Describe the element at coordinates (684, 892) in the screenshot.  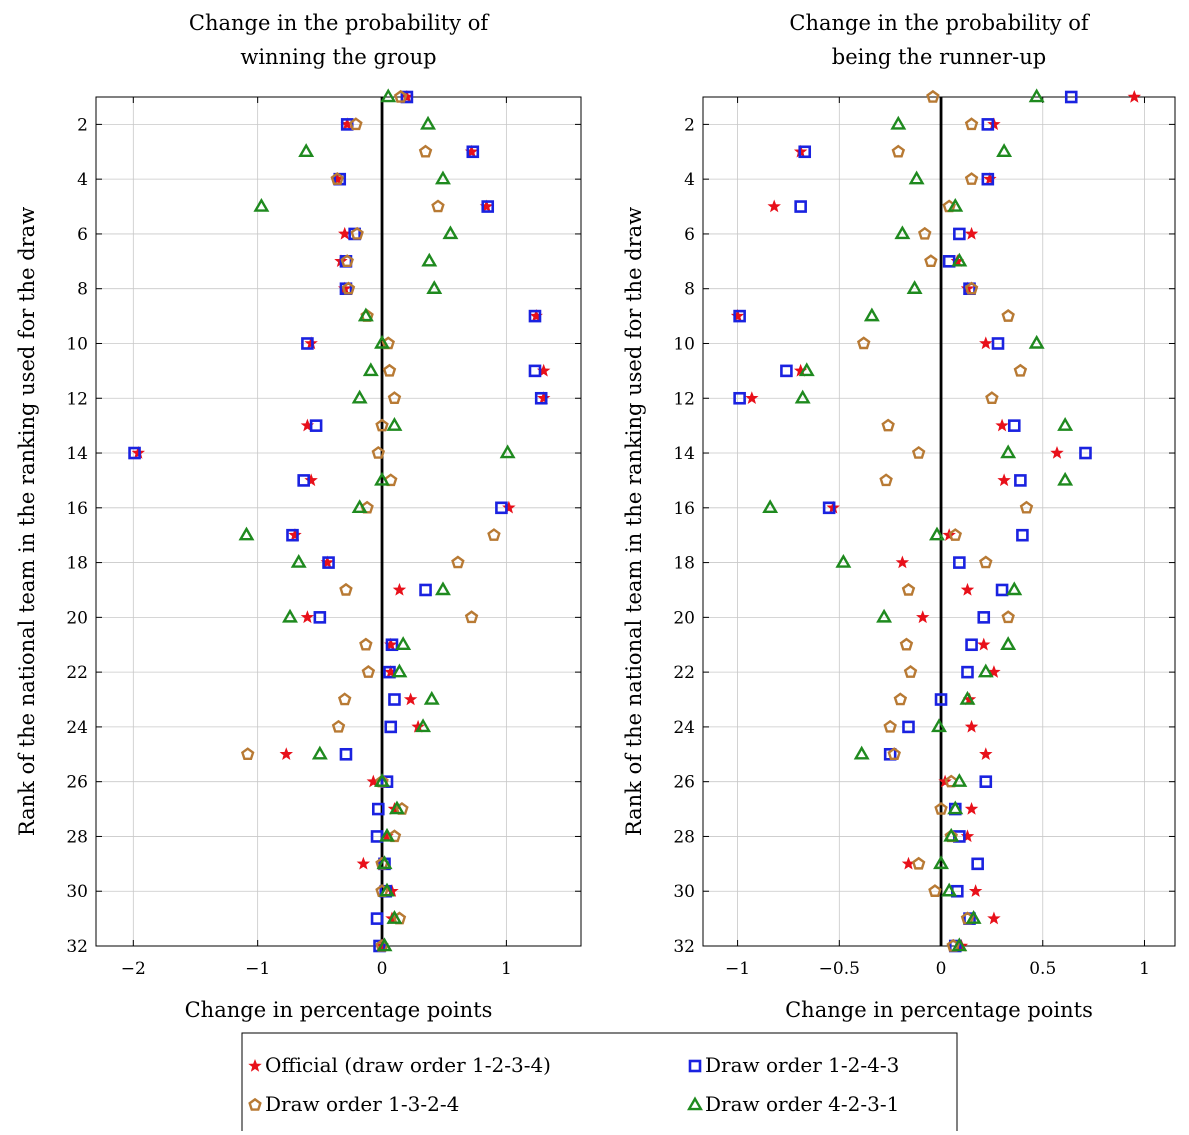
I see `y-tick-label: 30` at that location.